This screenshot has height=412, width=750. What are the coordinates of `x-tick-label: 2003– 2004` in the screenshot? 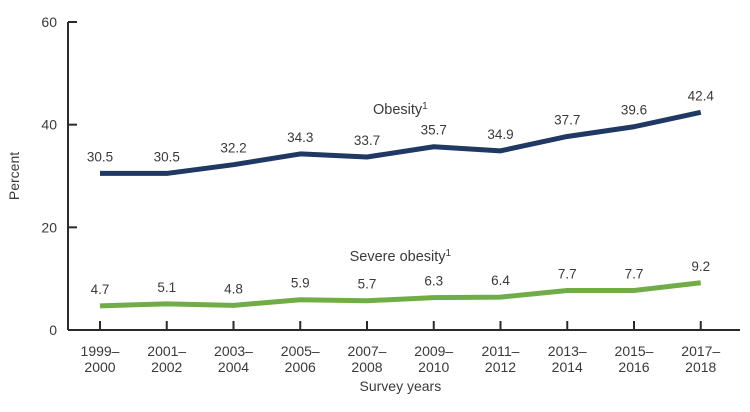 It's located at (233, 359).